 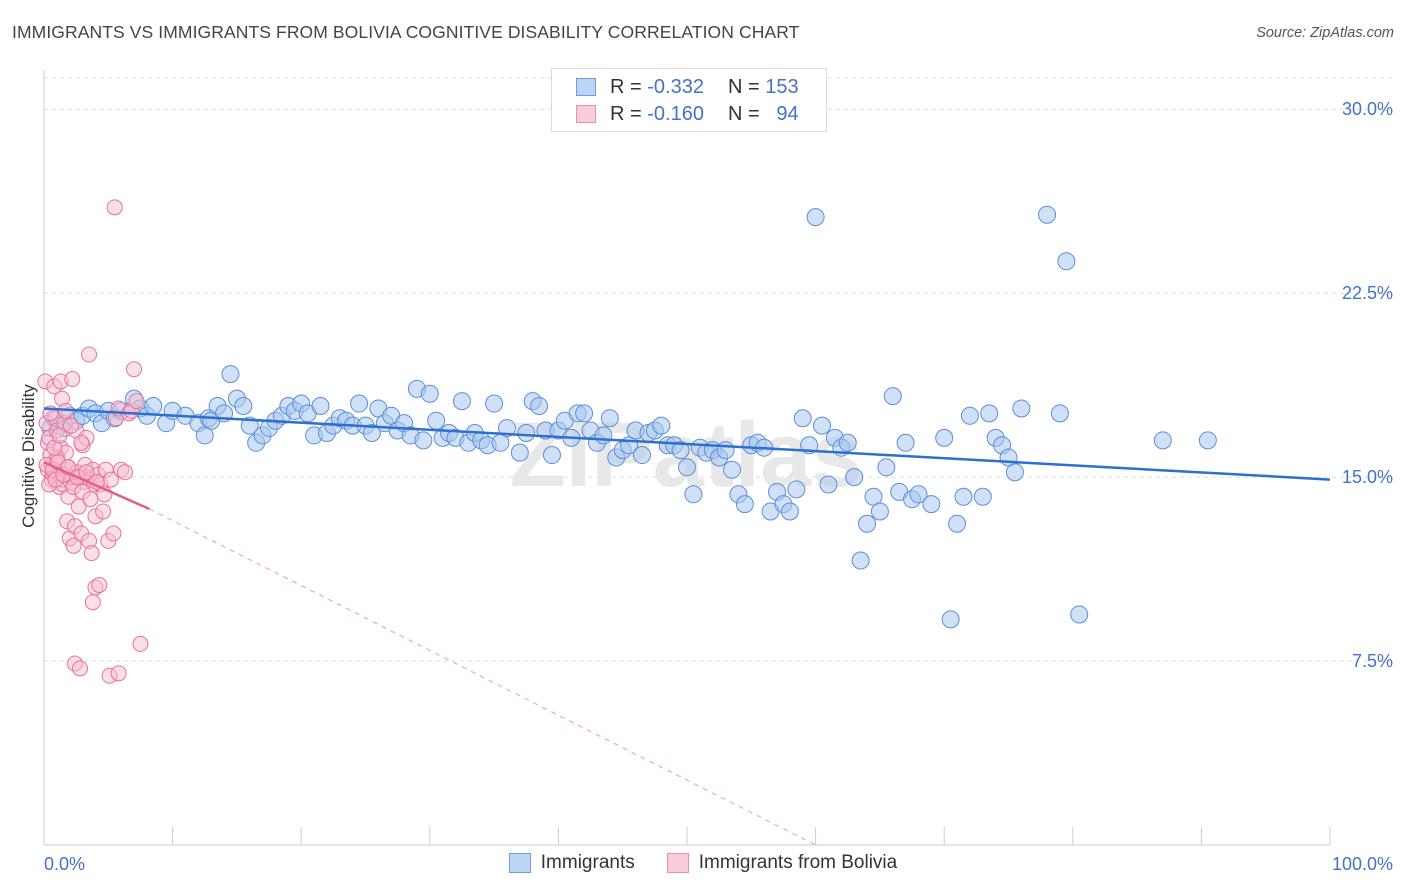 What do you see at coordinates (587, 862) in the screenshot?
I see `legend-label: Immigrants` at bounding box center [587, 862].